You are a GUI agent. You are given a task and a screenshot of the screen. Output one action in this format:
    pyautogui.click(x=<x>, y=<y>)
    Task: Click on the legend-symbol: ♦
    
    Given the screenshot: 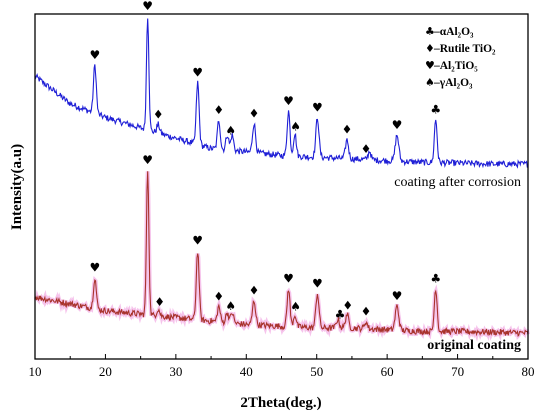 What is the action you would take?
    pyautogui.click(x=430, y=48)
    